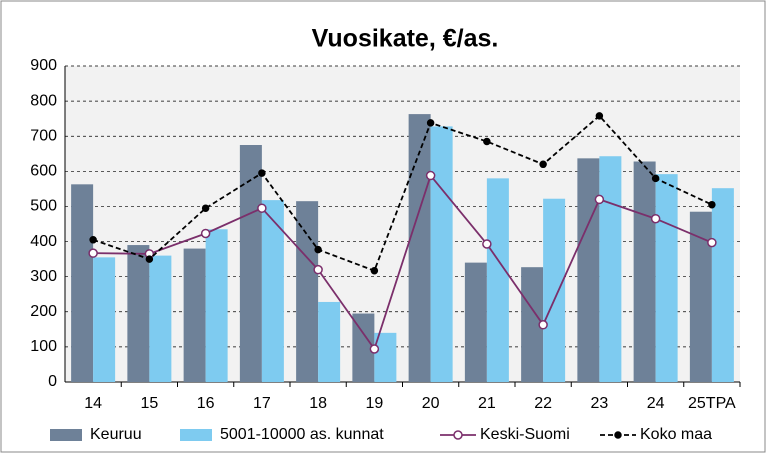 The width and height of the screenshot is (767, 454). What do you see at coordinates (116, 434) in the screenshot?
I see `legend-label: Keuruu` at bounding box center [116, 434].